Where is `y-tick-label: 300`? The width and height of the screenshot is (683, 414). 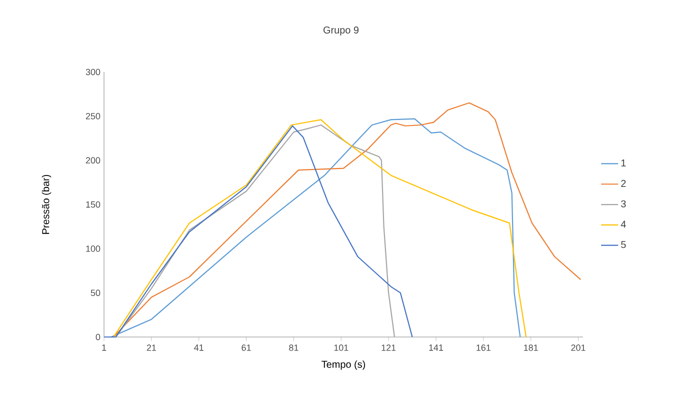 y-tick-label: 300 is located at coordinates (93, 72).